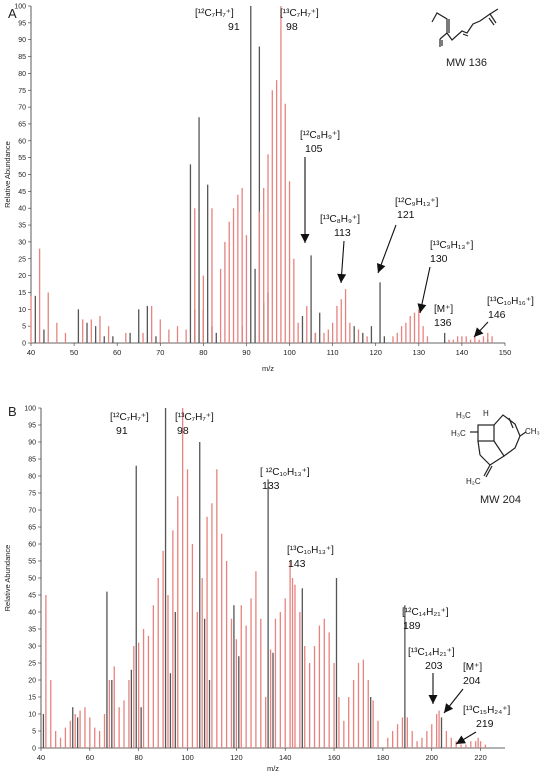 The width and height of the screenshot is (550, 774). I want to click on peak-annotation-mz: 113, so click(342, 233).